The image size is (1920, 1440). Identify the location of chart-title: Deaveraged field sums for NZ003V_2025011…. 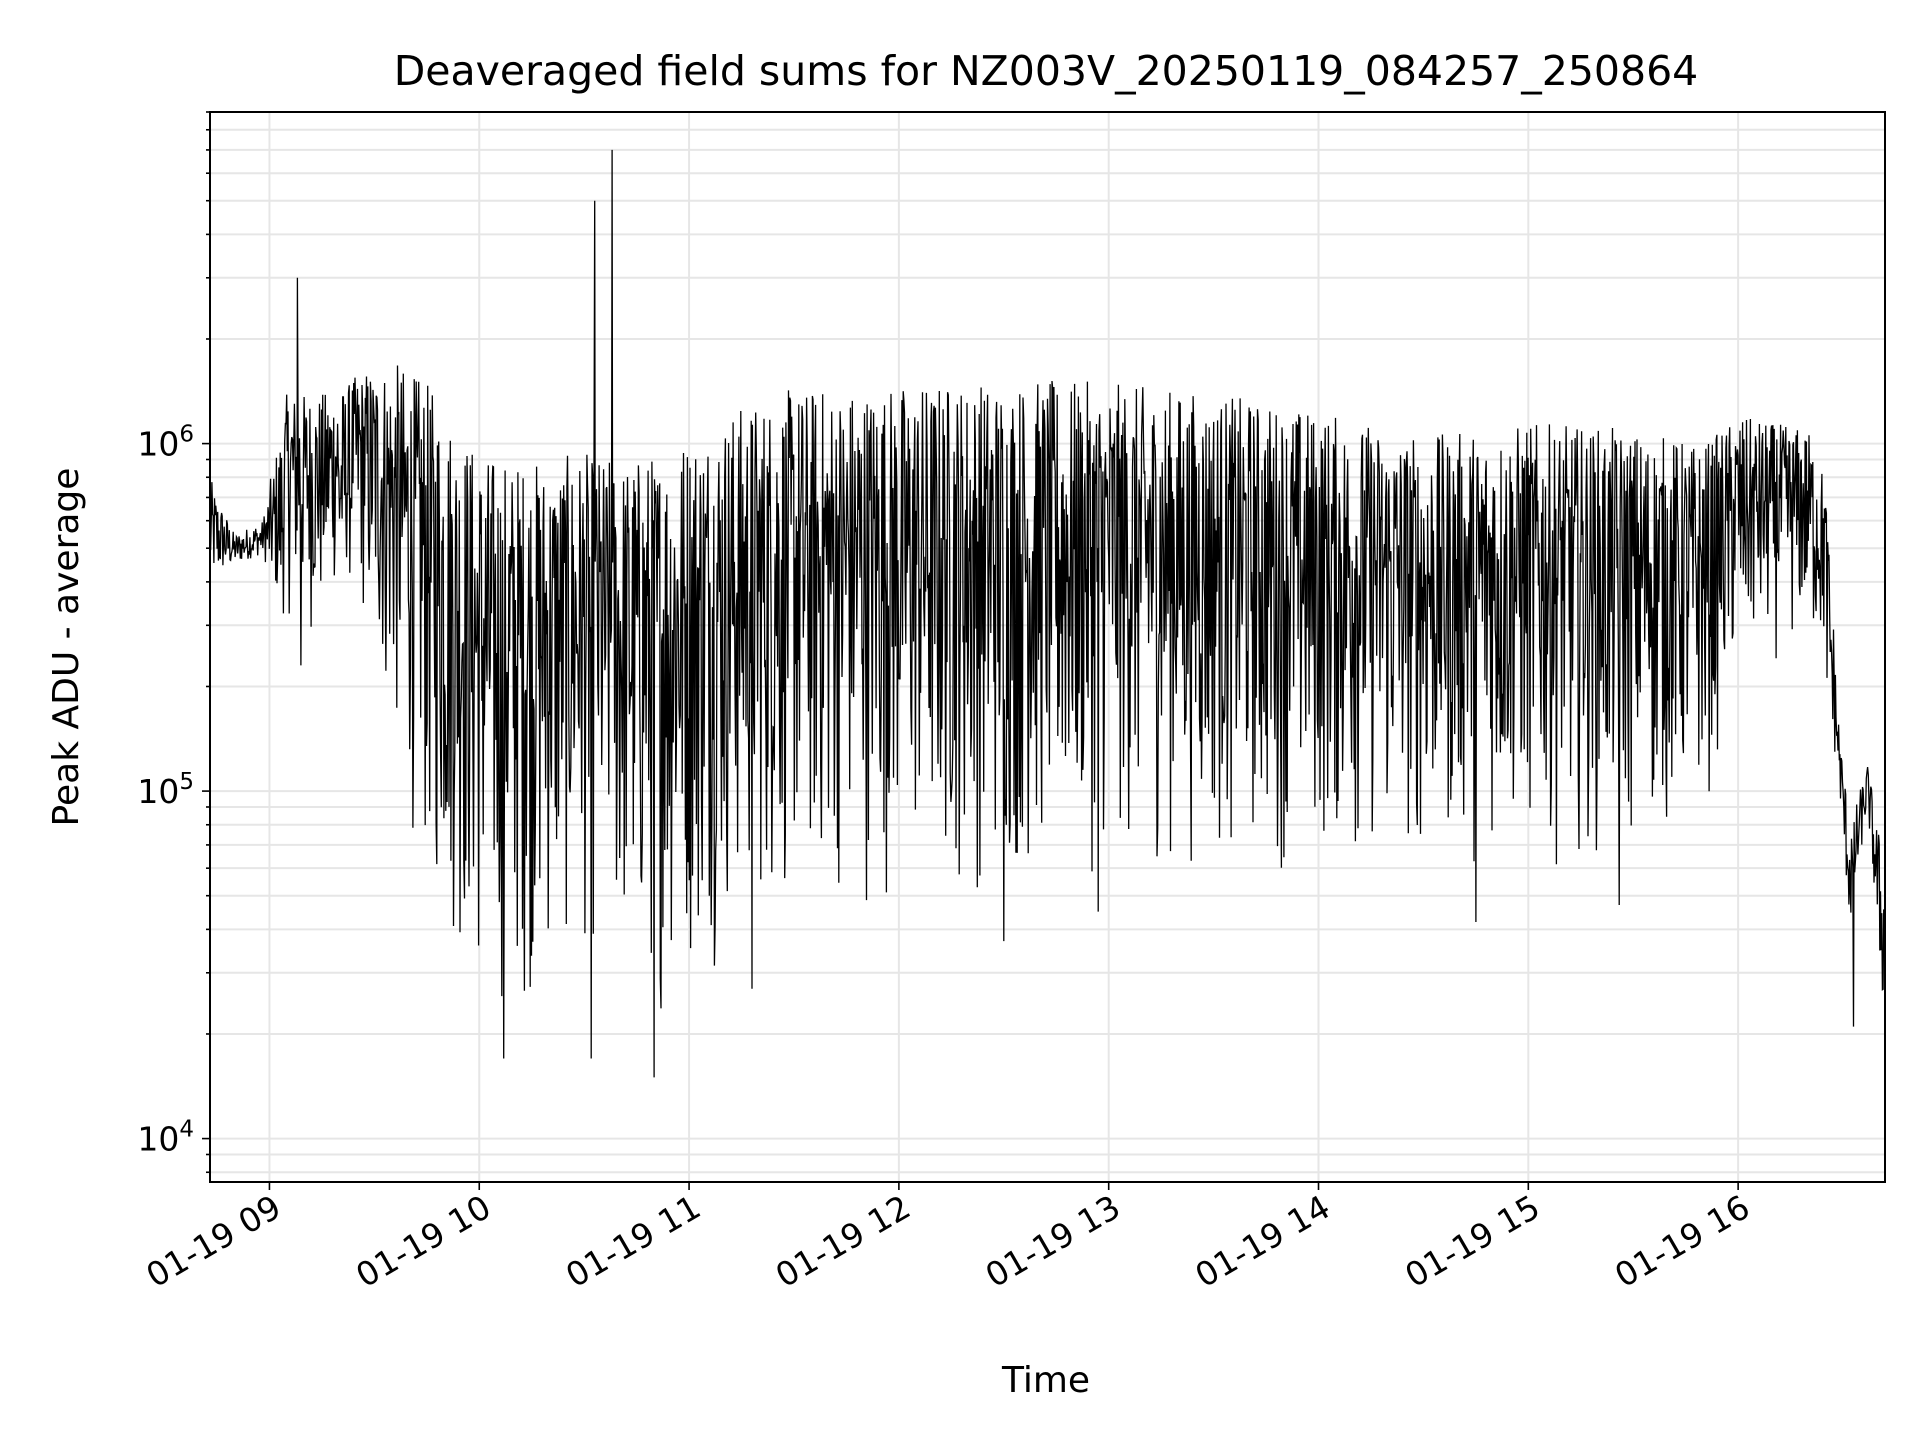
(1046, 71).